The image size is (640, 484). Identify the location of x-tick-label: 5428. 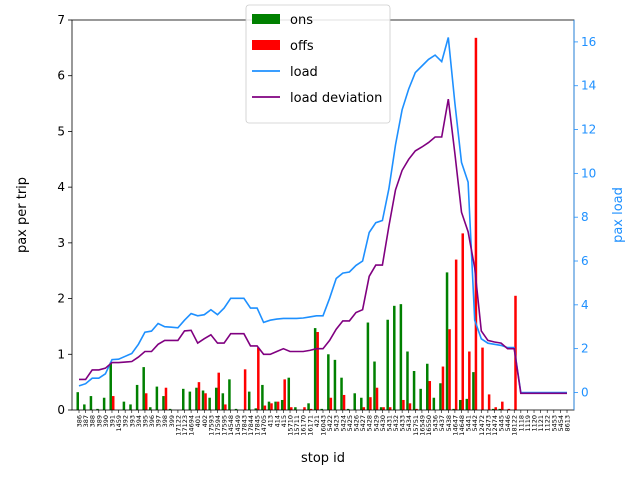
(370, 423).